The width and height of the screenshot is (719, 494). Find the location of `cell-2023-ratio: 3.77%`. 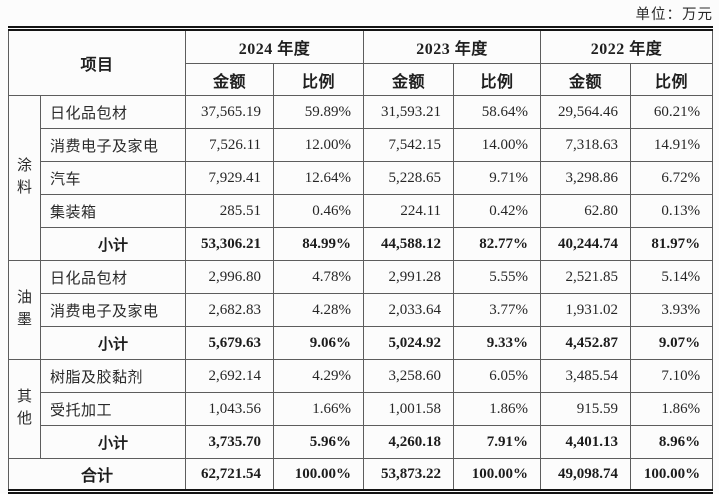

cell-2023-ratio: 3.77% is located at coordinates (497, 310).